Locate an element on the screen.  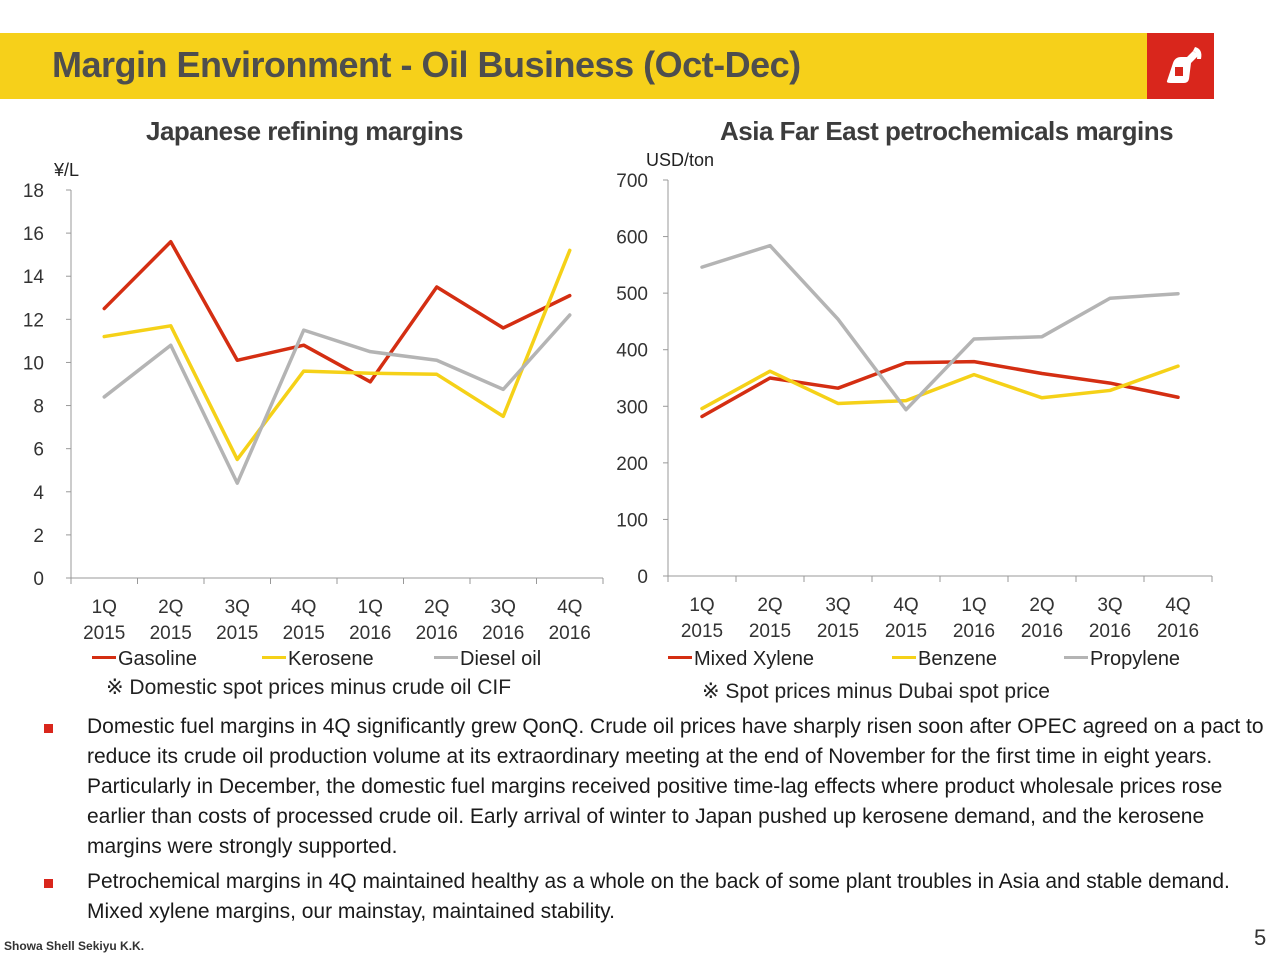
y-tick-label: 100 is located at coordinates (632, 520).